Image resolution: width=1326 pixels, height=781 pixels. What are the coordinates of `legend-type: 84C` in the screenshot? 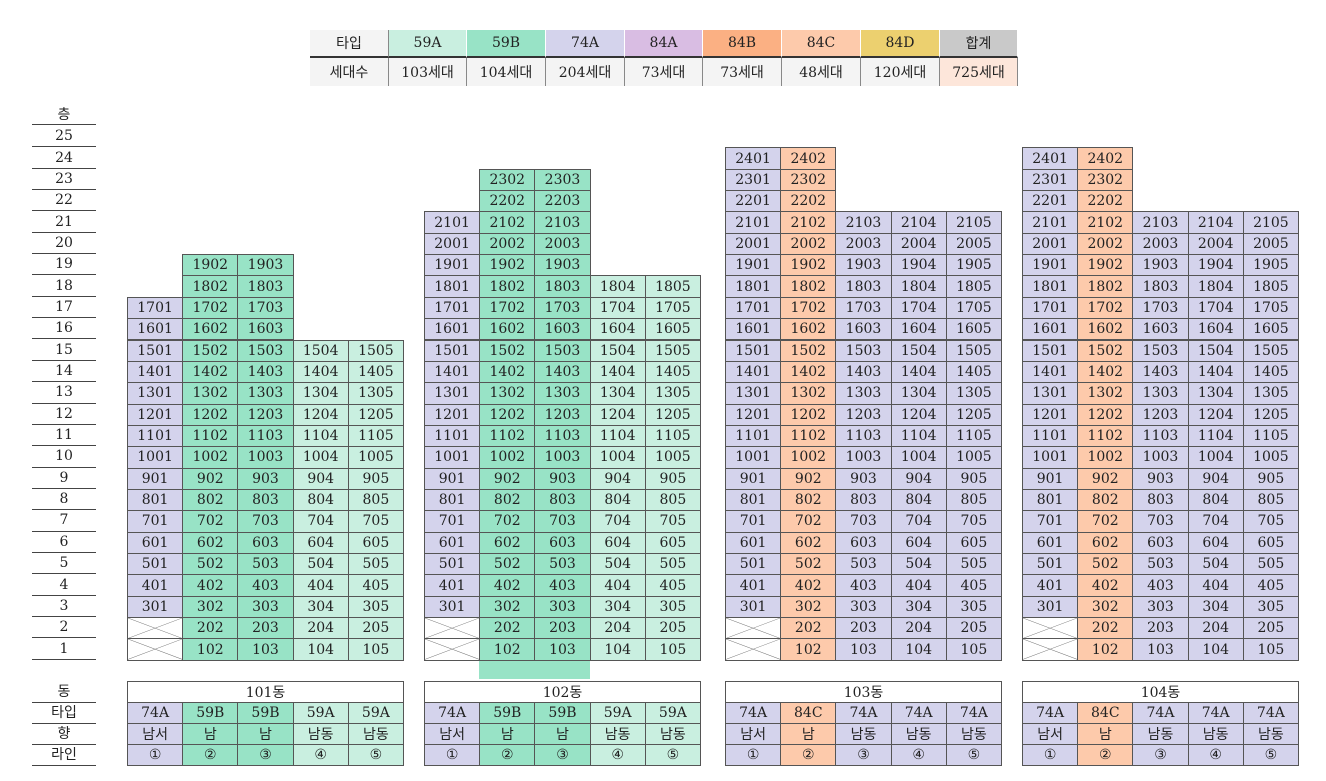 It's located at (821, 44).